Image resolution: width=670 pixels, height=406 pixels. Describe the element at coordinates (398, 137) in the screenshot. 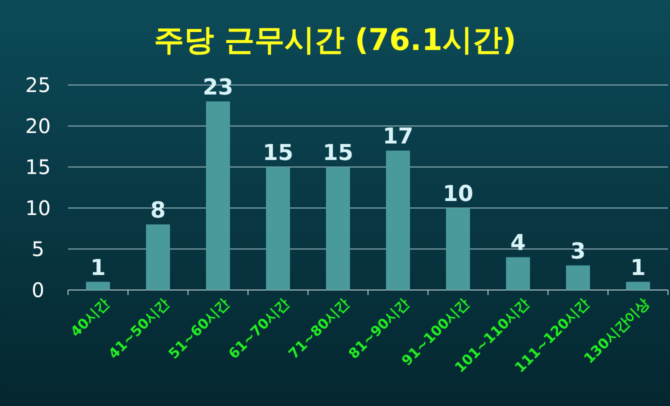

I see `data-label: 17` at that location.